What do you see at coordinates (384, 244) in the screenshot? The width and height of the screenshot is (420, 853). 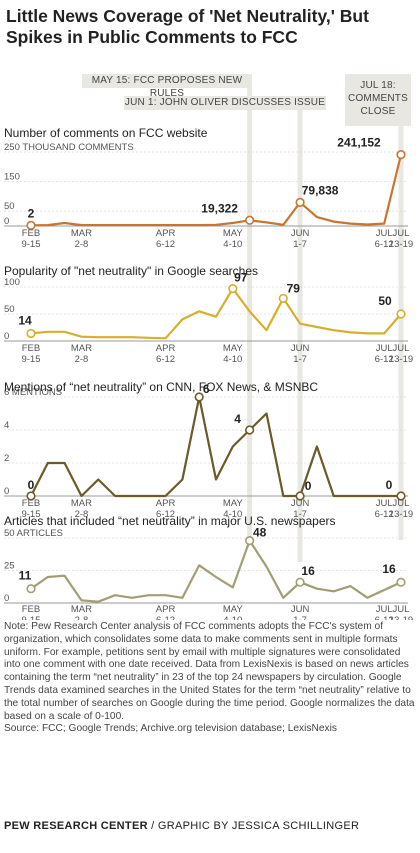 I see `x-tick-label-p0-5-1: 6-12` at bounding box center [384, 244].